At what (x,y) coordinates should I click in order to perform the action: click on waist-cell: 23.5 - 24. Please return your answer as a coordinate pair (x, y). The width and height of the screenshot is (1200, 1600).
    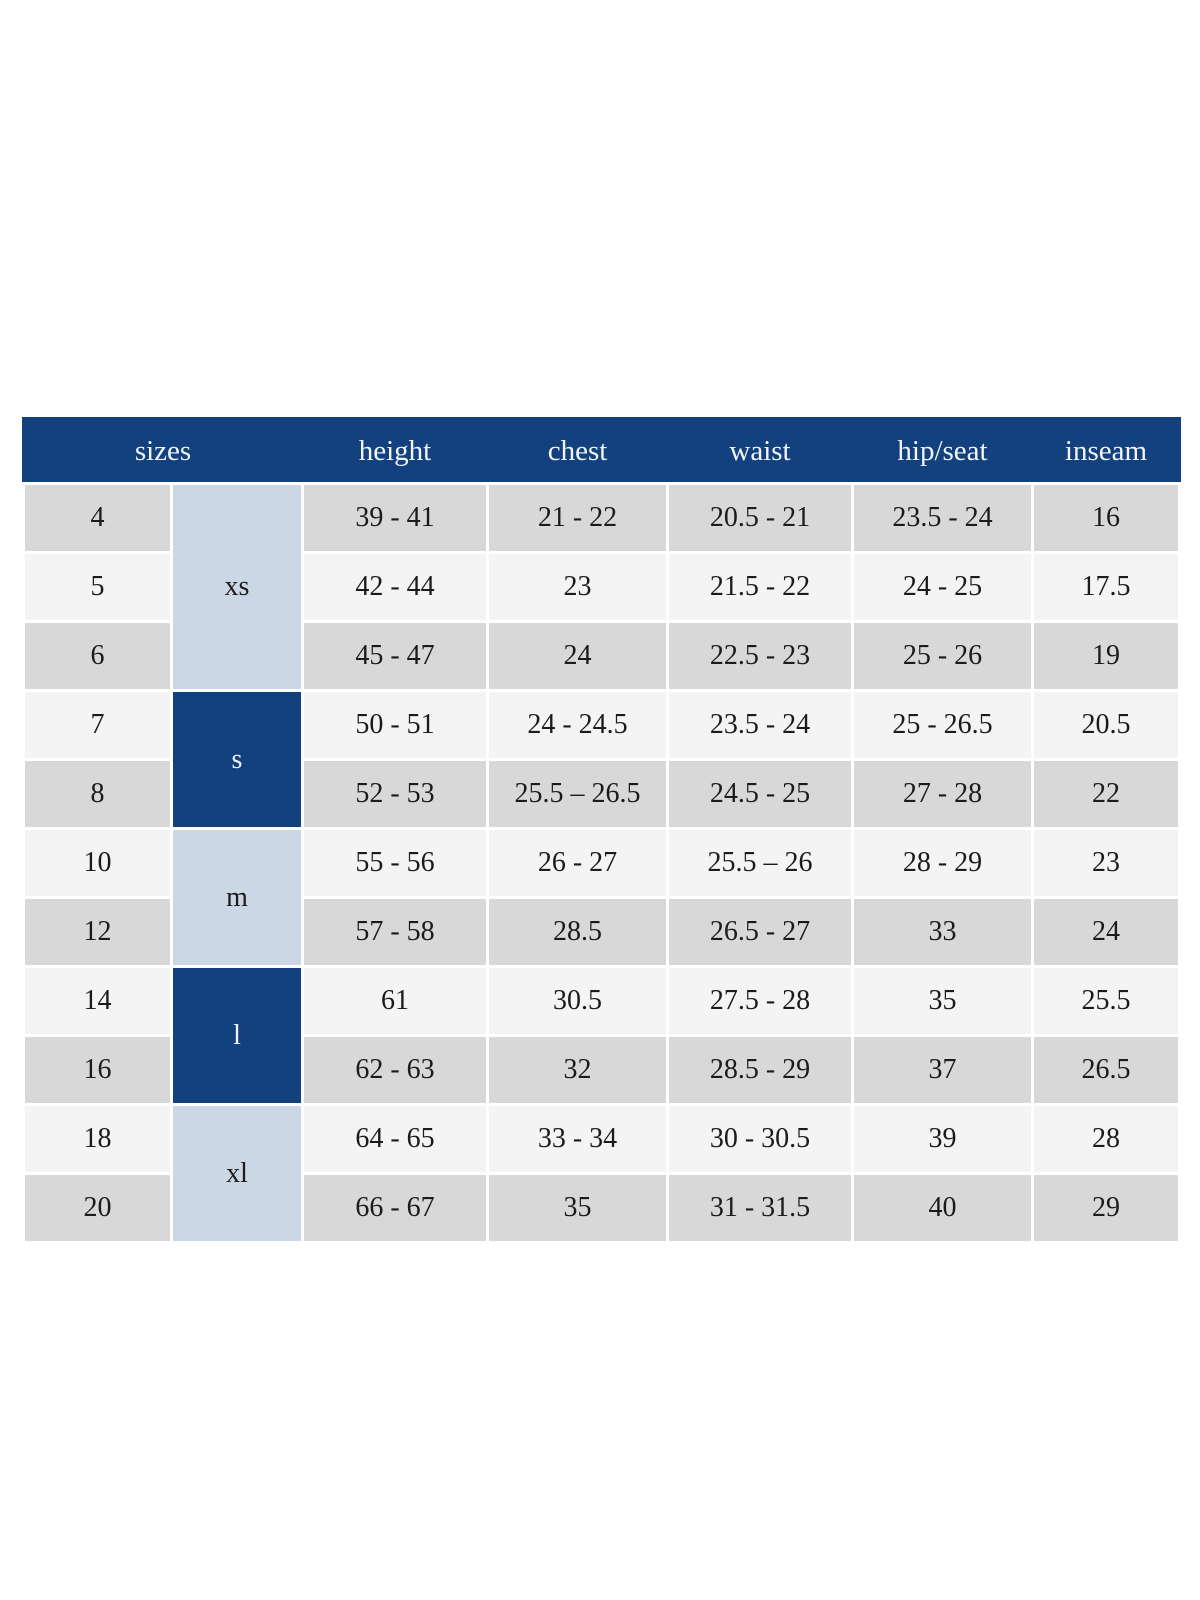
    Looking at the image, I should click on (760, 725).